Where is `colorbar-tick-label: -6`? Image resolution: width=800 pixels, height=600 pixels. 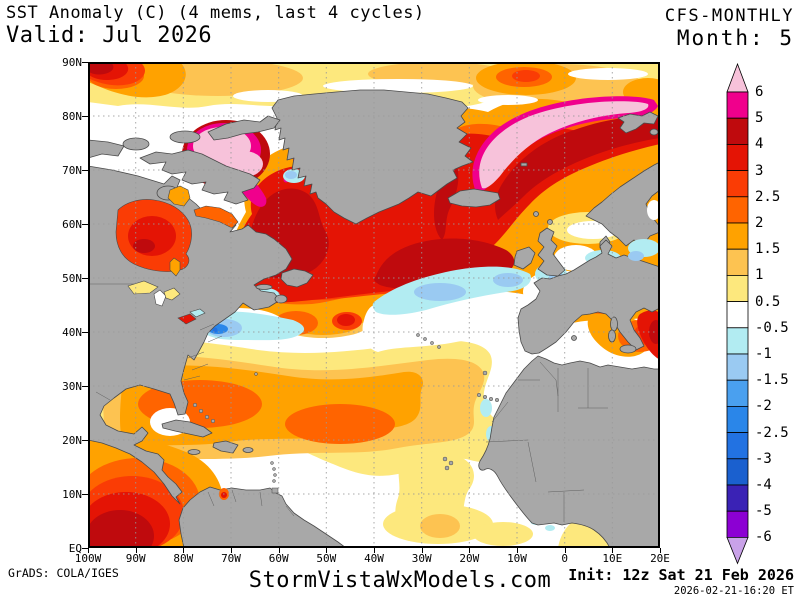
colorbar-tick-label: -6 is located at coordinates (763, 537).